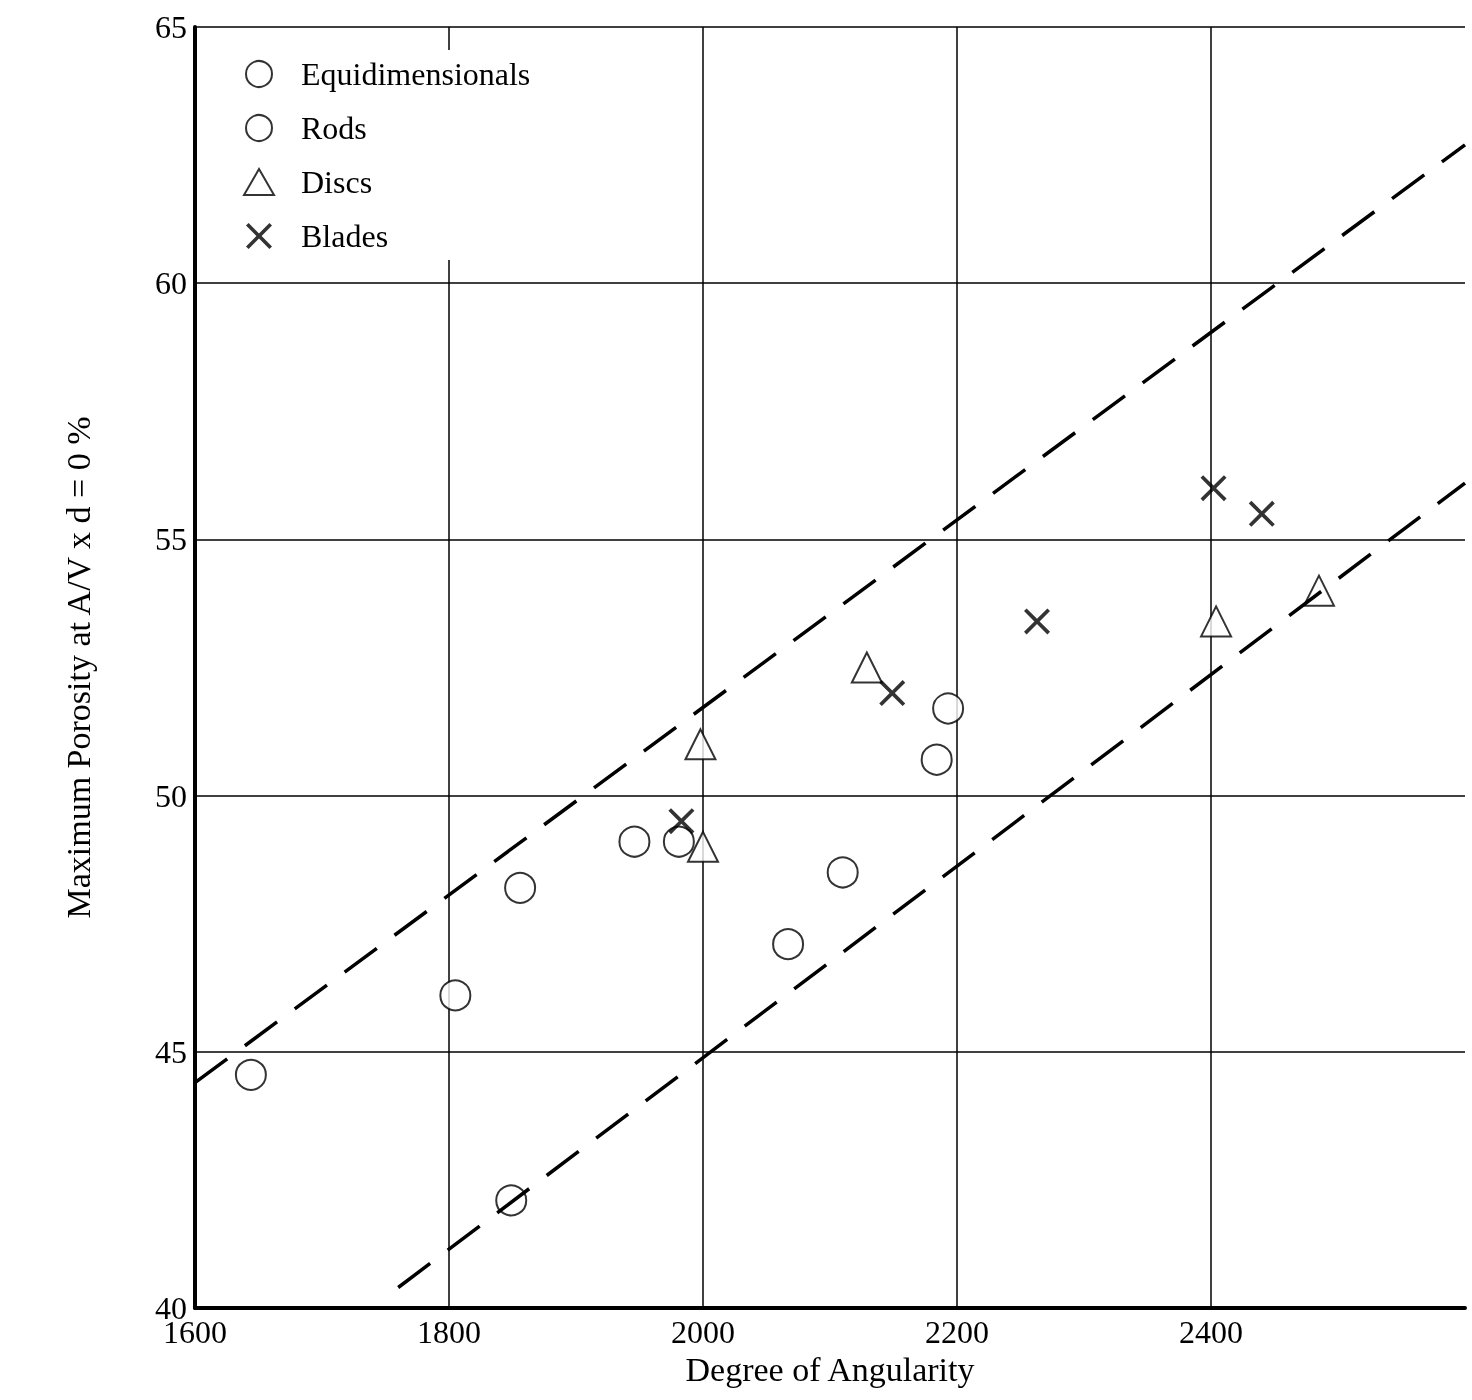  Describe the element at coordinates (78, 667) in the screenshot. I see `y-axis-title: Maximum Porosity at A/V x d = 0 %` at that location.